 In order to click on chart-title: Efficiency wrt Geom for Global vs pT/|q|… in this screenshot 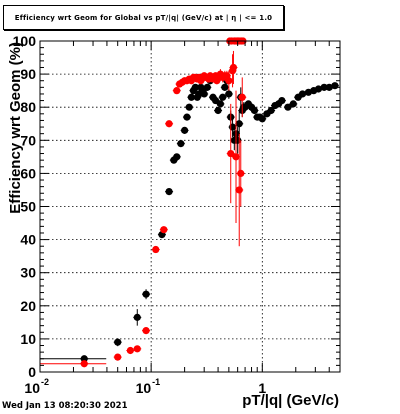, I will do `click(143, 17)`.